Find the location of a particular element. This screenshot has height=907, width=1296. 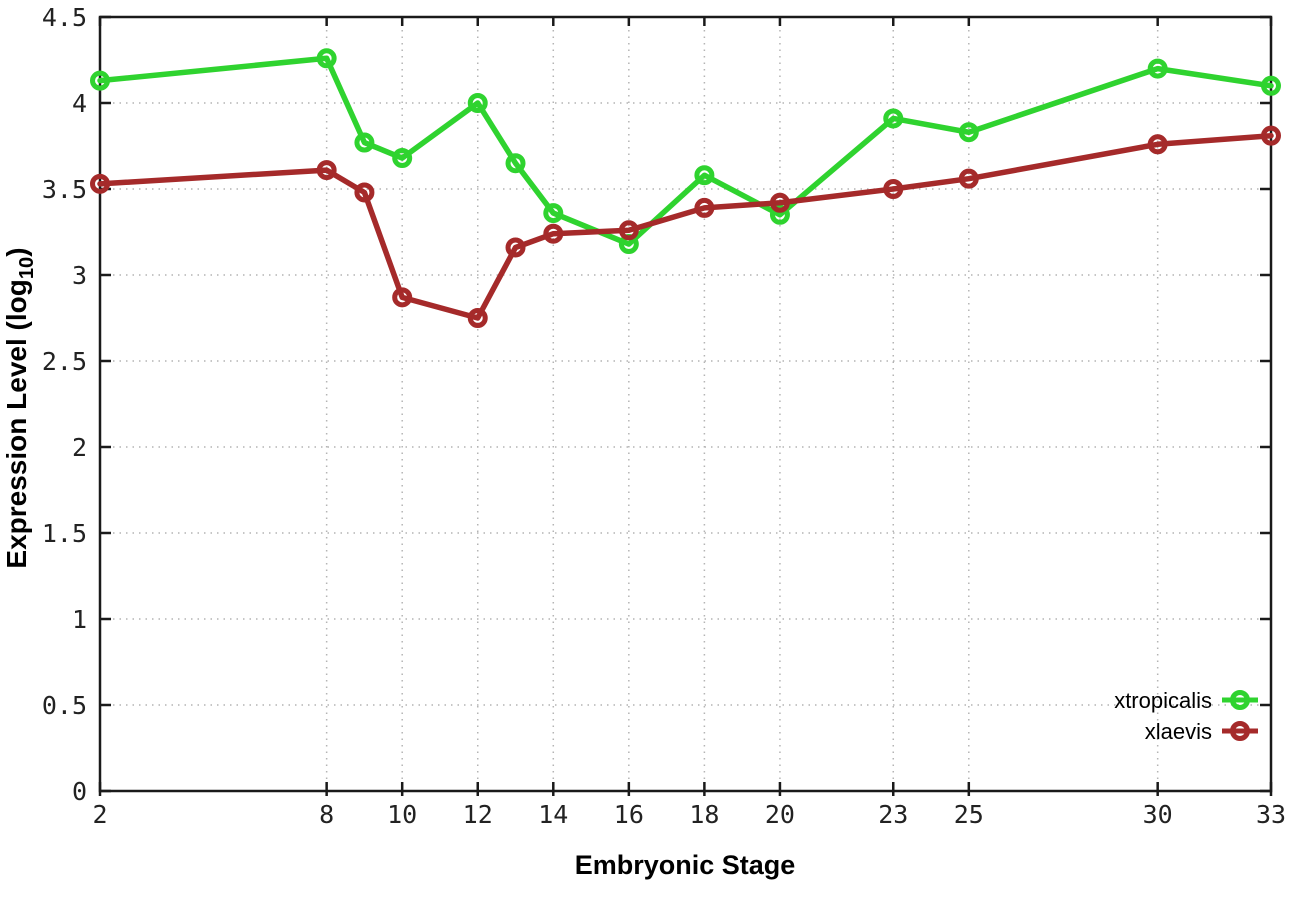

y-tick-label-3.5: 3.5 is located at coordinates (64, 189).